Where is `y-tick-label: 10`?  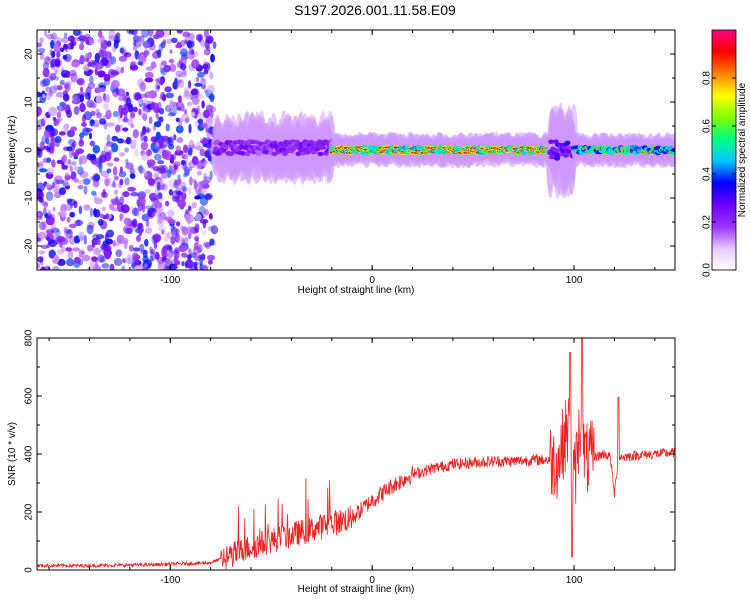
y-tick-label: 10 is located at coordinates (29, 102).